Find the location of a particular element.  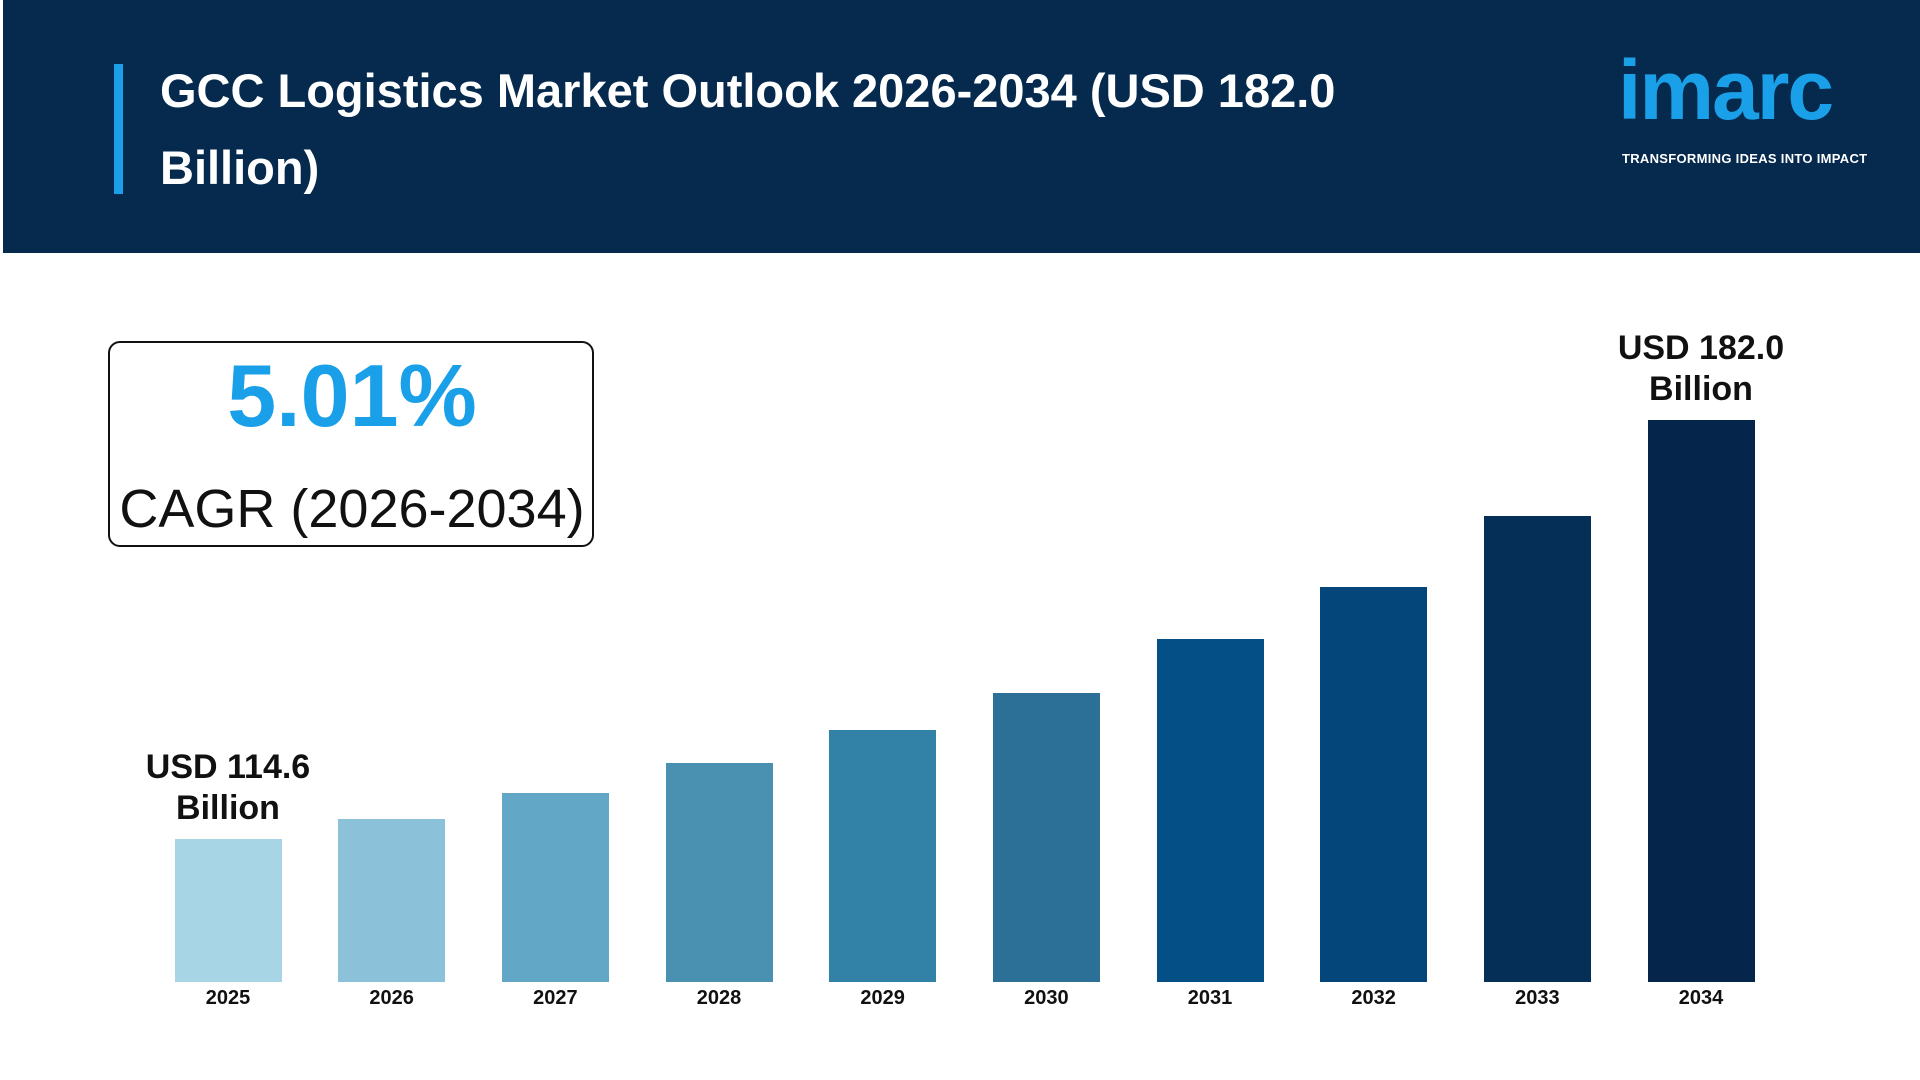

logo-tagline: TRANSFORMING IDEAS INTO IMPACT is located at coordinates (1745, 158).